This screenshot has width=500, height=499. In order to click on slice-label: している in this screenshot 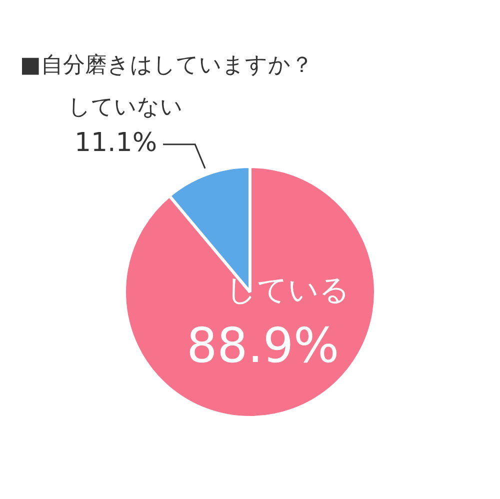, I will do `click(288, 290)`.